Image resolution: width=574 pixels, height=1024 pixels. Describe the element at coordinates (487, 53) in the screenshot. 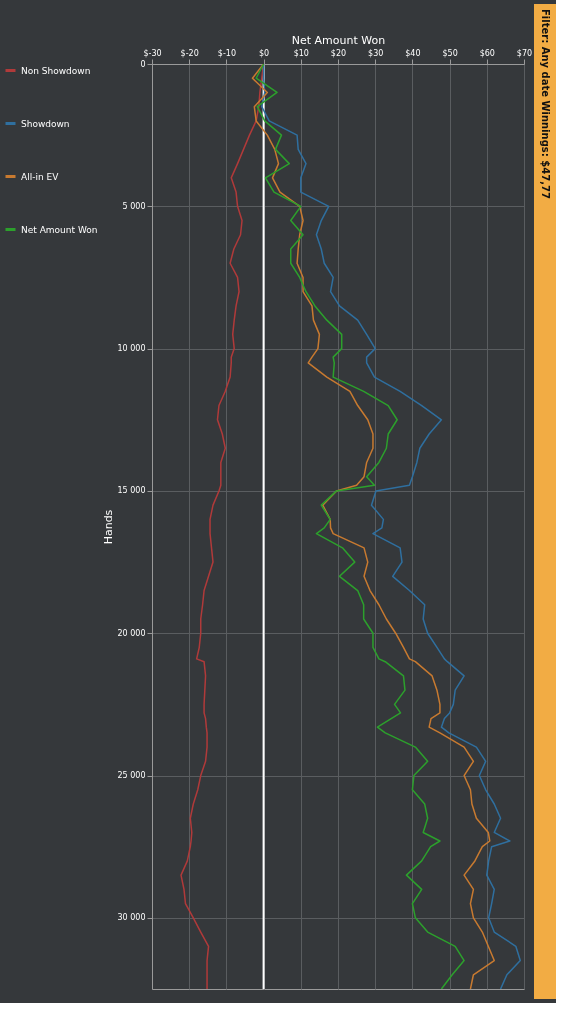

I see `x-tick-label: $60` at that location.